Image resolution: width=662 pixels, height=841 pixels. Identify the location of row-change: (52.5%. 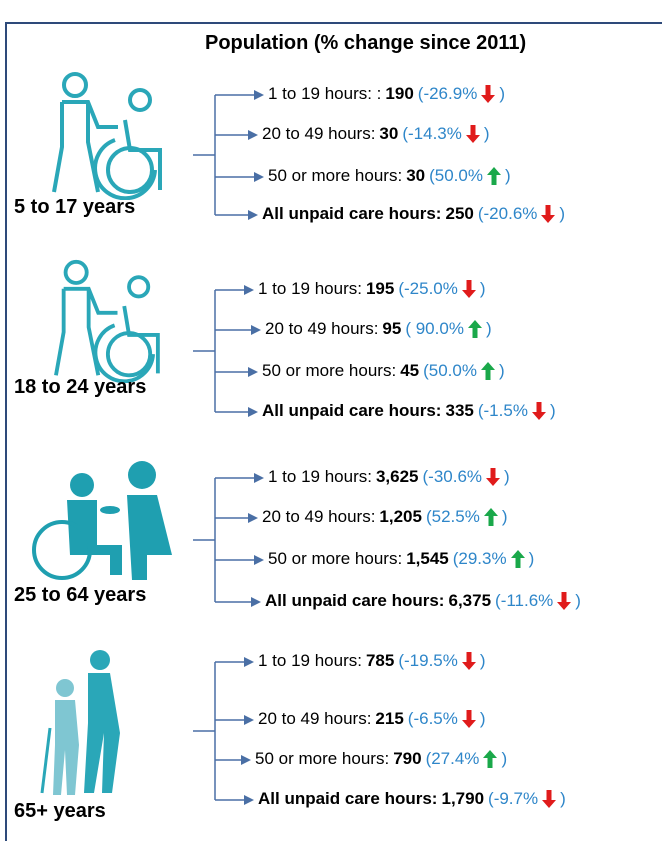
(452, 516).